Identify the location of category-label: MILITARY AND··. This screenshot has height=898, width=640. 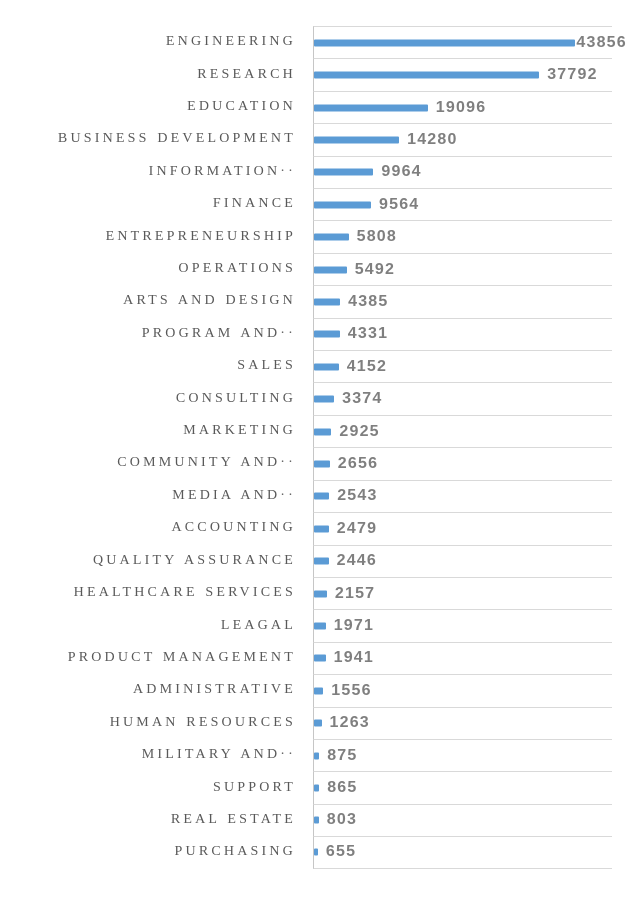
(218, 755).